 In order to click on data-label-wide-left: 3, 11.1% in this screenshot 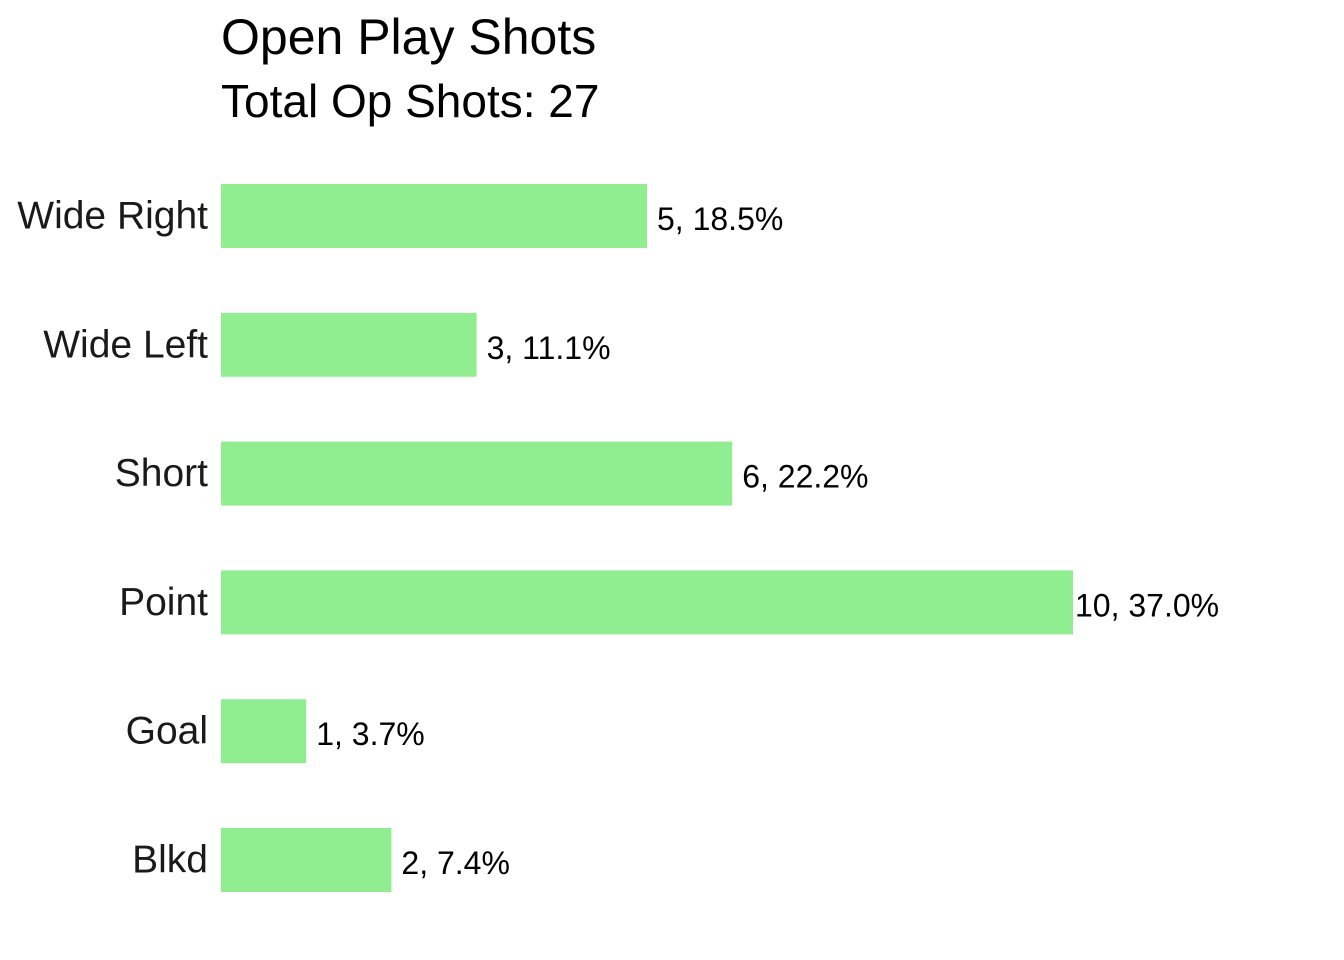, I will do `click(549, 348)`.